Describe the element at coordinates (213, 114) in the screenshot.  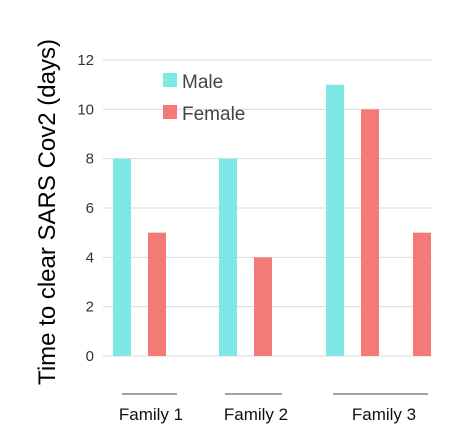
I see `legend-label-female: Female` at that location.